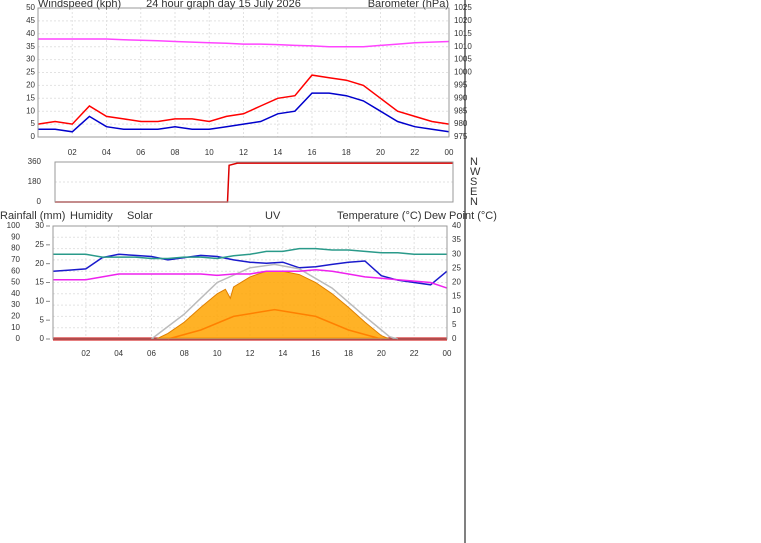  What do you see at coordinates (42, 319) in the screenshot?
I see `y3-tick-label: 5` at bounding box center [42, 319].